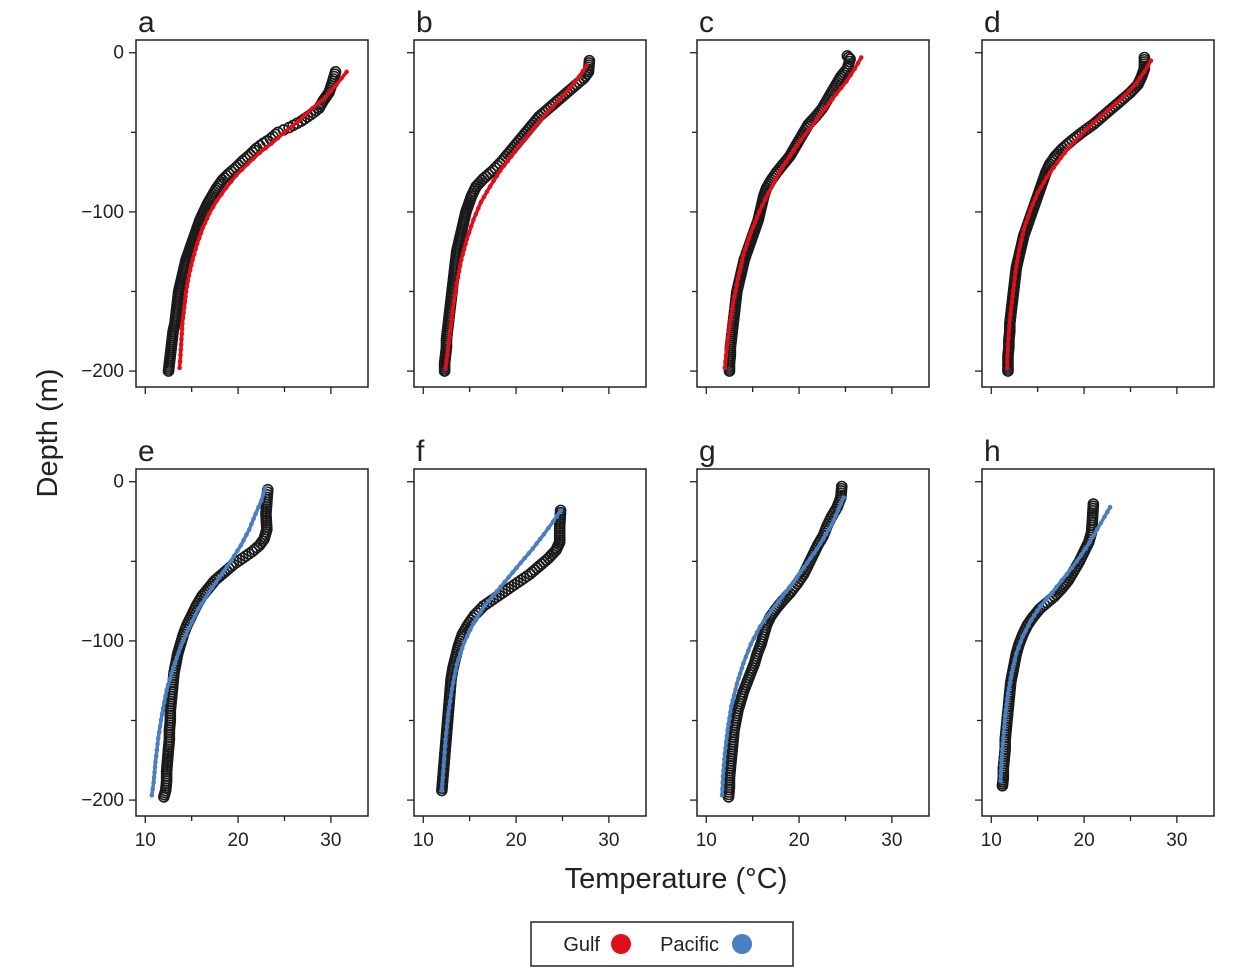 The width and height of the screenshot is (1235, 973). Describe the element at coordinates (48, 433) in the screenshot. I see `y-axis-title: Depth (m)` at that location.